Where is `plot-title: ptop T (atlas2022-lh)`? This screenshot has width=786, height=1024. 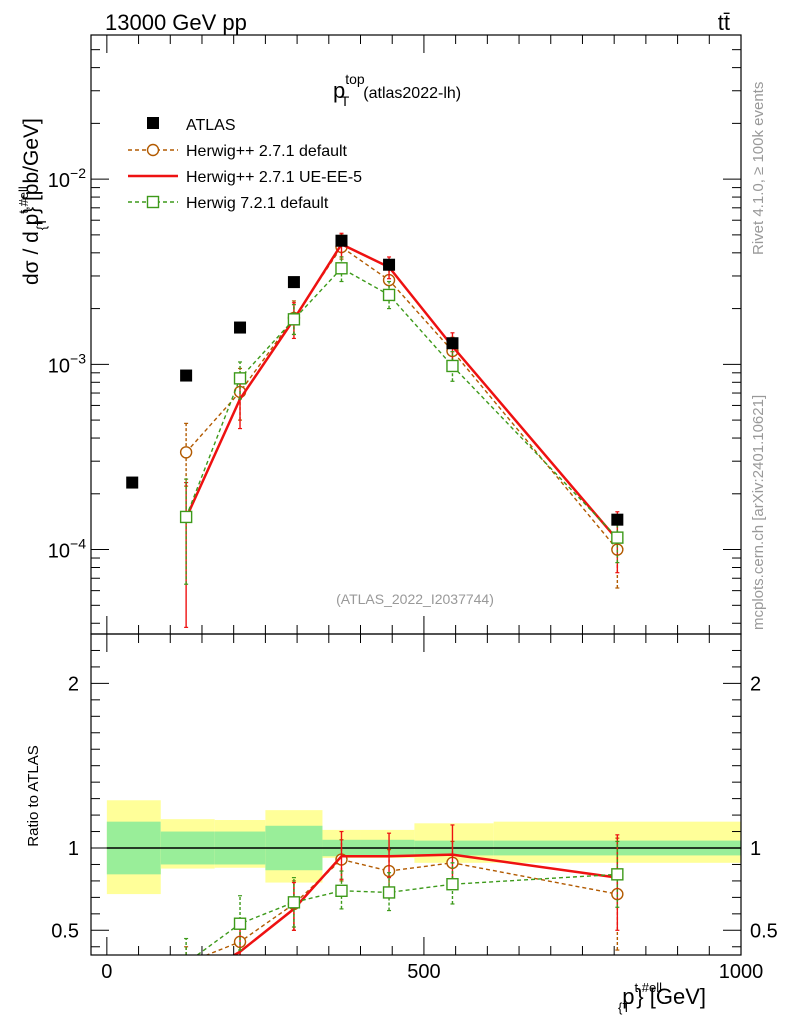 plot-title: ptop T (atlas2022-lh) is located at coordinates (397, 90).